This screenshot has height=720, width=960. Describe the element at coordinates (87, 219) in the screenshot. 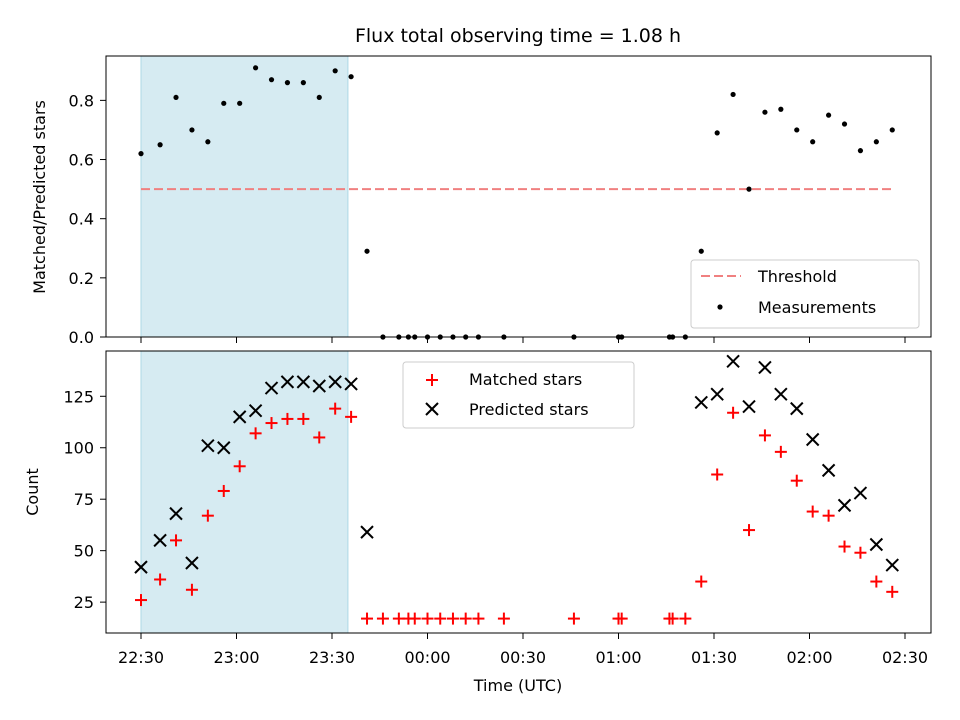

I see `top-y-axis: 0.0 0.2 0.4 0.6 0.8` at that location.